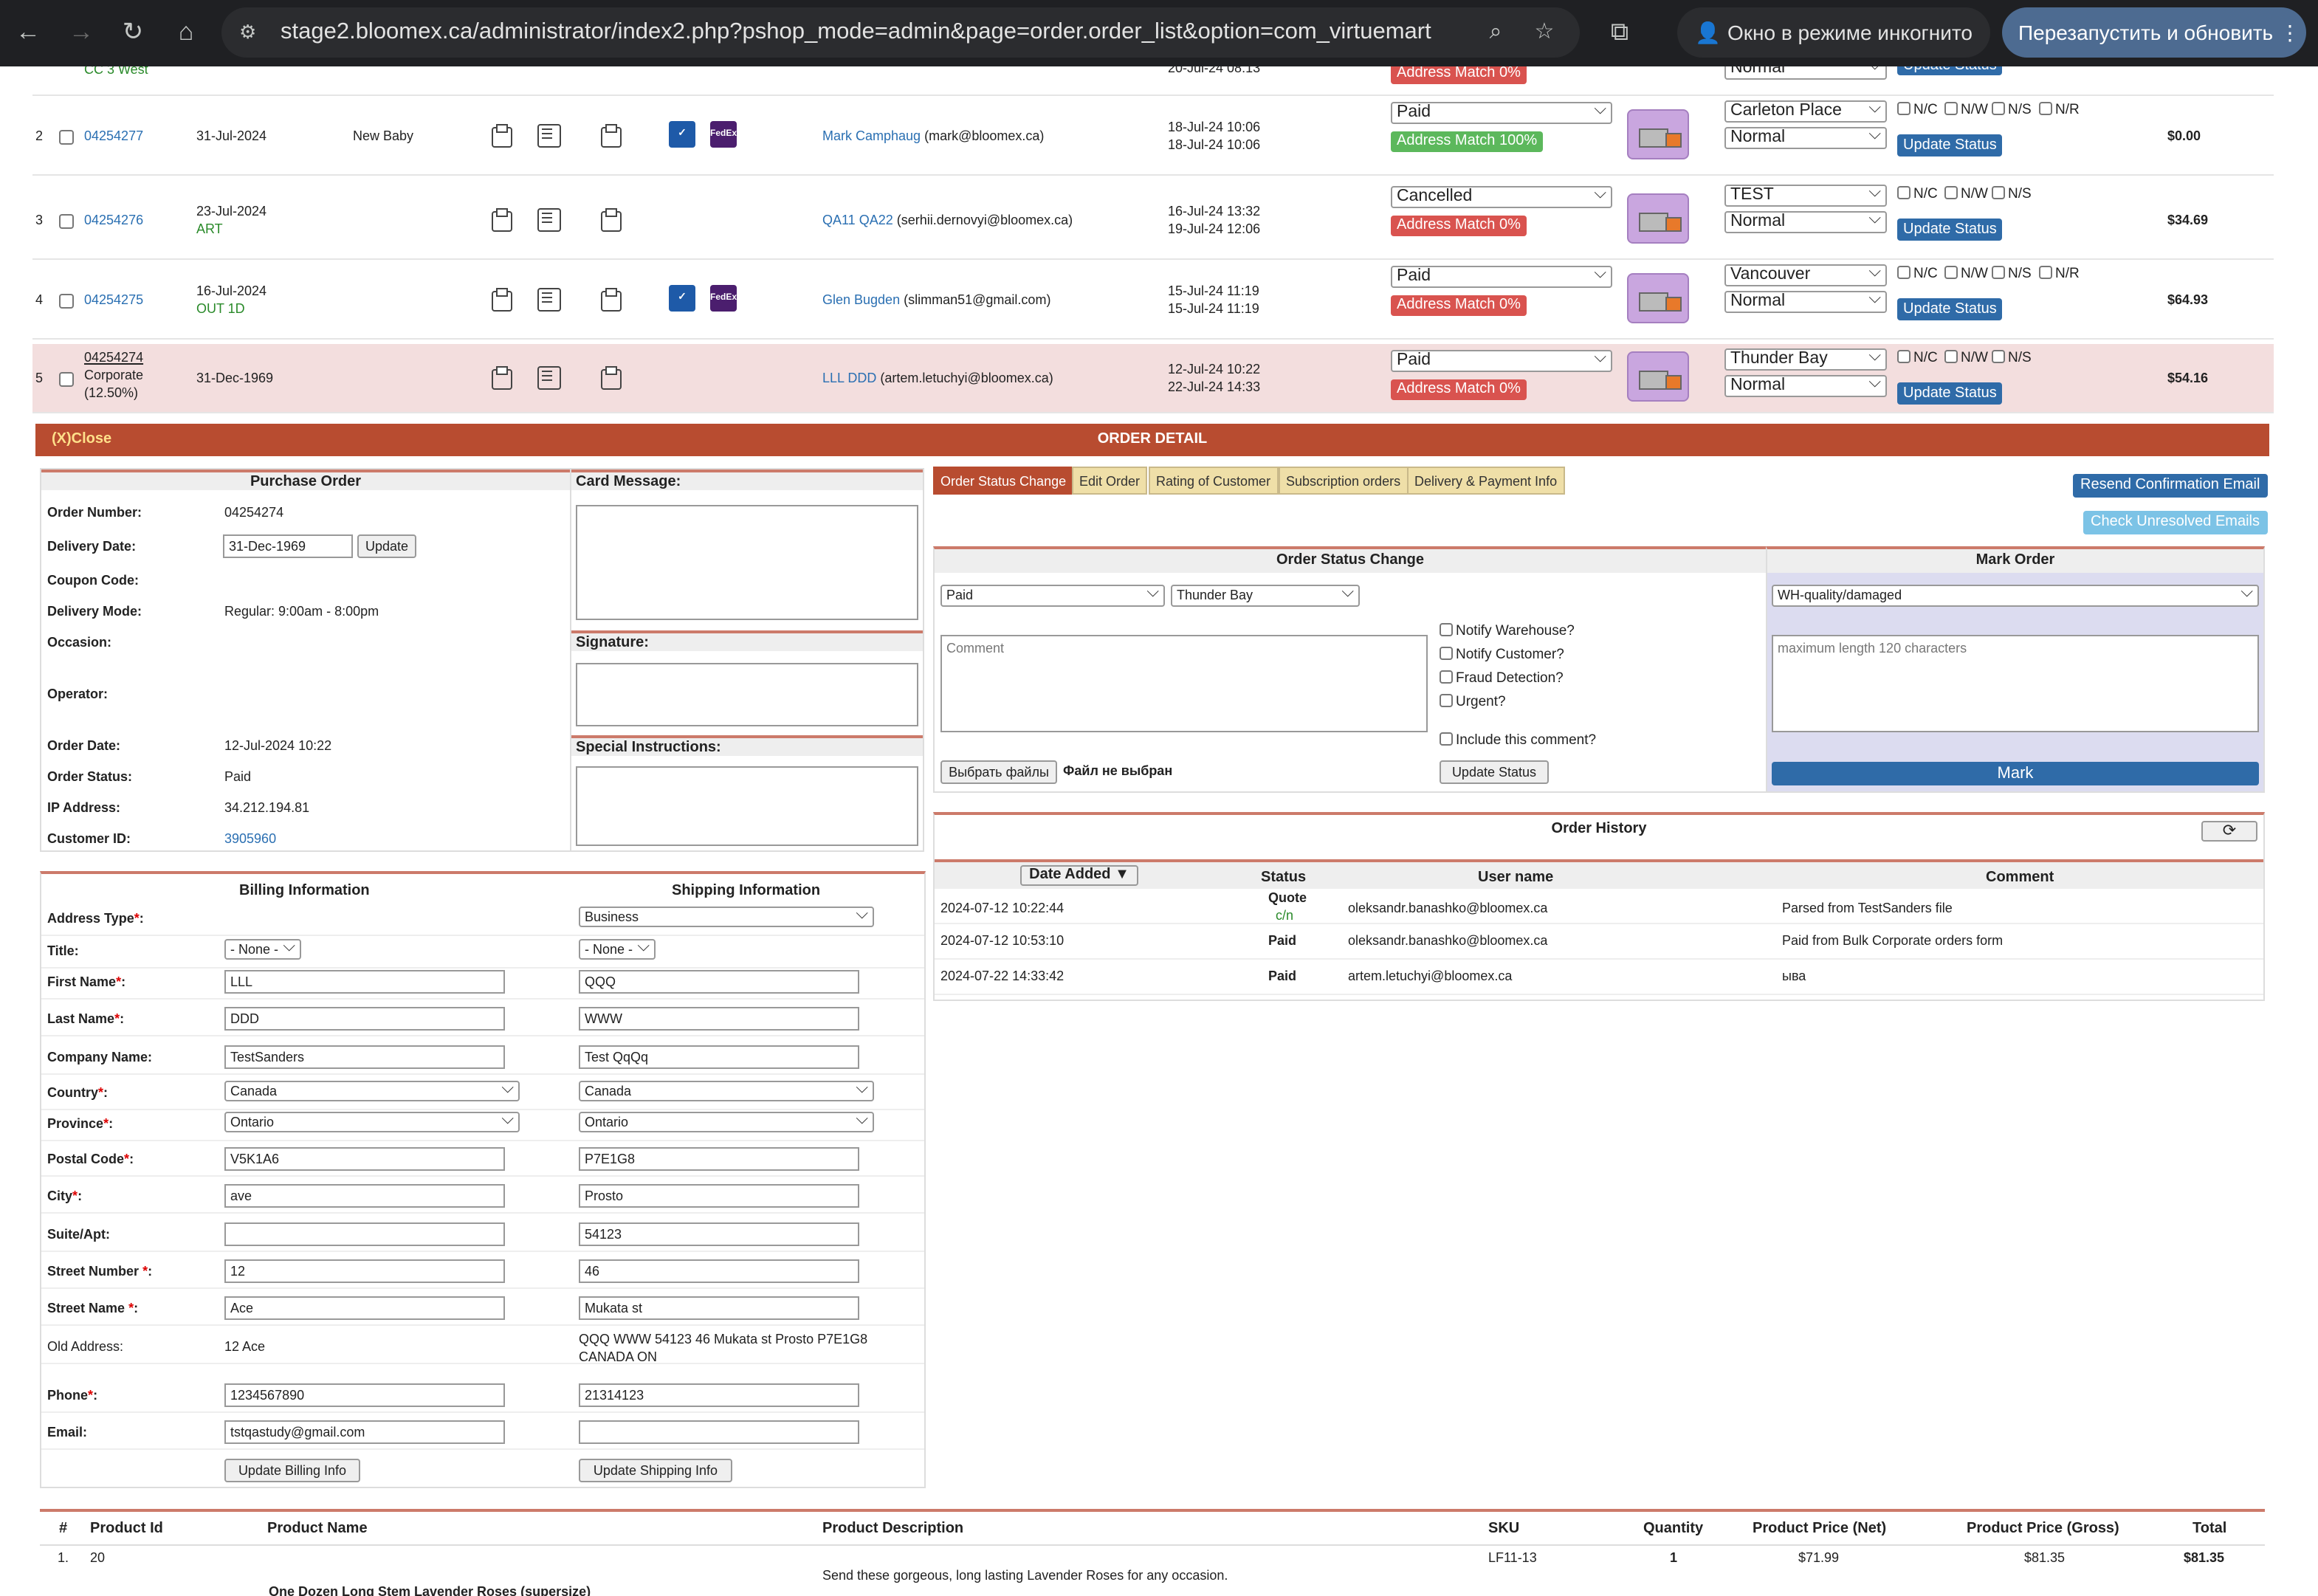 This screenshot has height=1596, width=2318. What do you see at coordinates (186, 32) in the screenshot?
I see `home-icon: ⌂` at bounding box center [186, 32].